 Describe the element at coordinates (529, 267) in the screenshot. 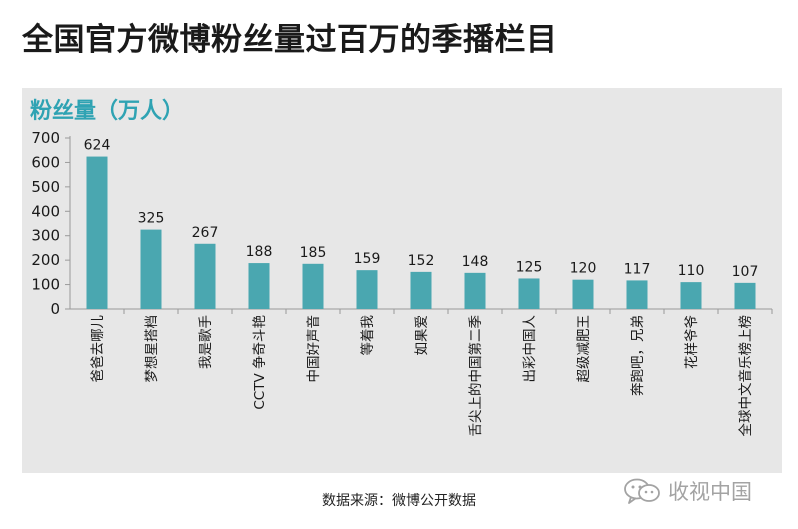

I see `data-label: 125` at that location.